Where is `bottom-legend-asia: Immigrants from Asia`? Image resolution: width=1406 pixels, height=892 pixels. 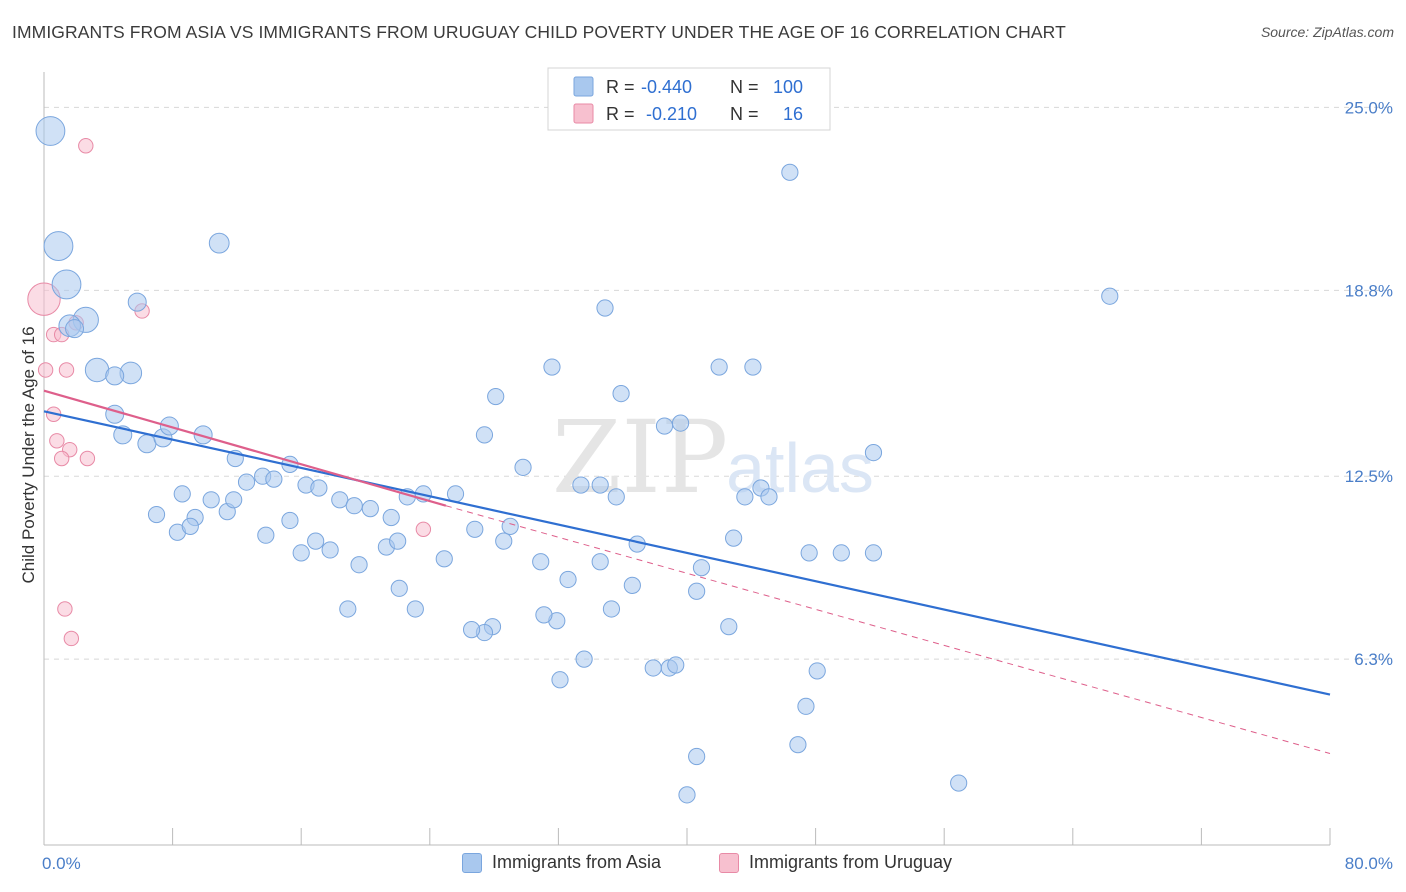 bottom-legend-asia: Immigrants from Asia is located at coordinates (561, 862).